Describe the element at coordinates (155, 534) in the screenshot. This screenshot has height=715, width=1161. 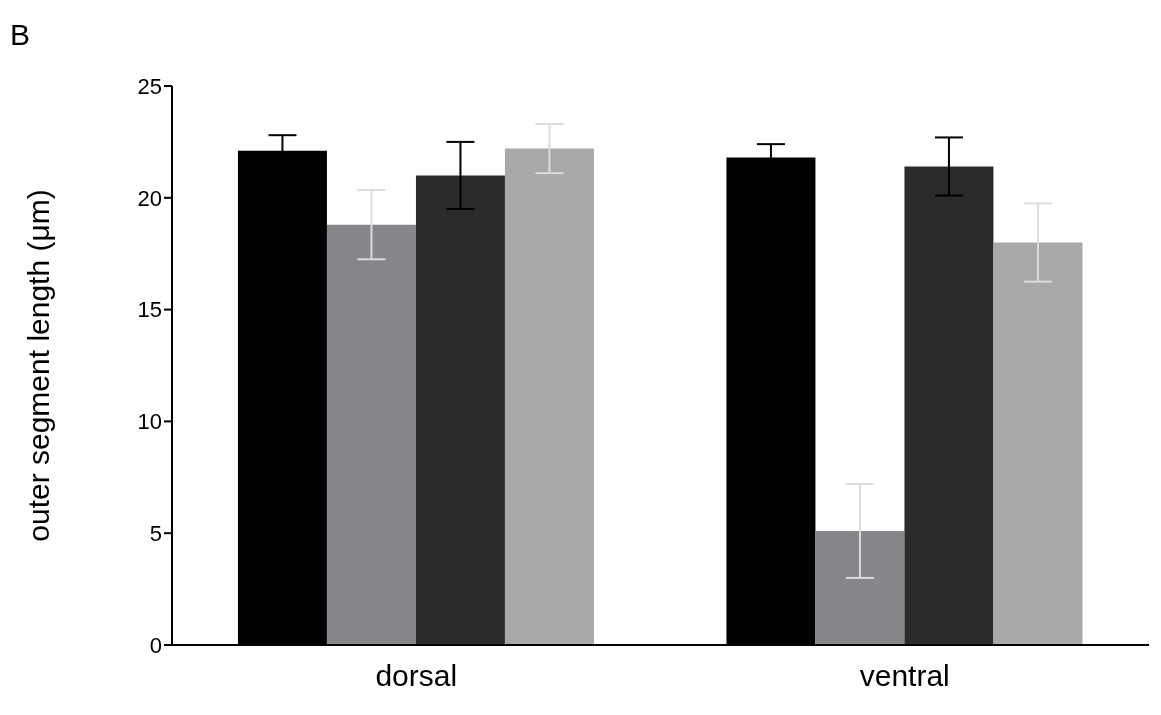
I see `y-tick-label: 5` at that location.